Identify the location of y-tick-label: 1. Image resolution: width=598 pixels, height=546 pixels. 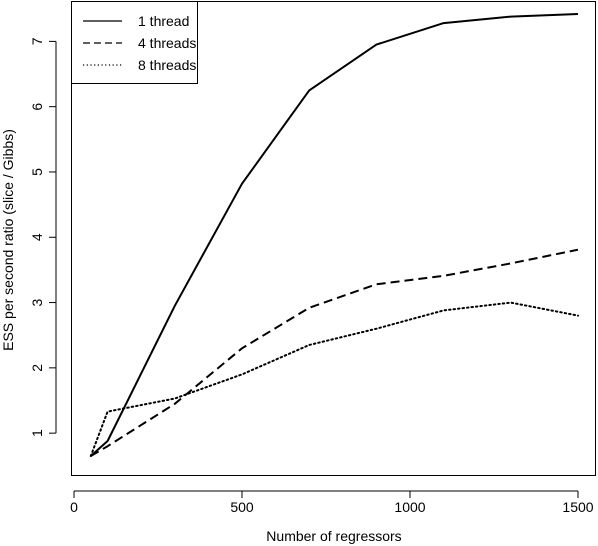
(37, 433).